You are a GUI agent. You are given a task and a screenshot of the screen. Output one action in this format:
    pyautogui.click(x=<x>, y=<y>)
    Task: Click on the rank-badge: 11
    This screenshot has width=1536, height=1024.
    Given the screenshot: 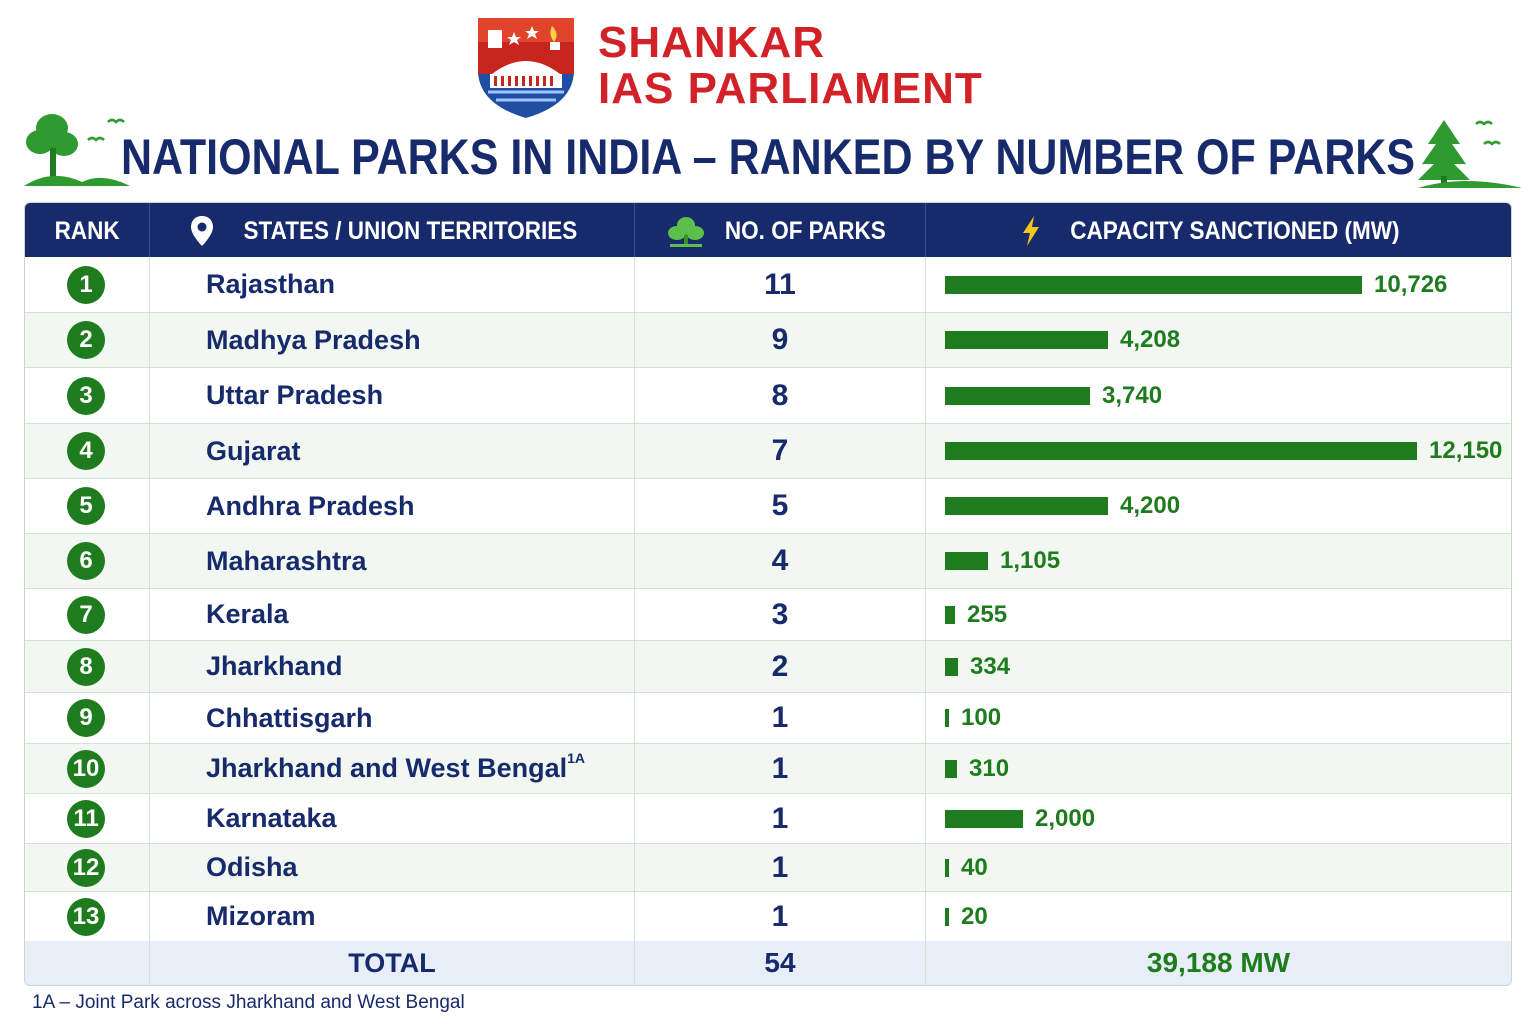 What is the action you would take?
    pyautogui.click(x=86, y=818)
    